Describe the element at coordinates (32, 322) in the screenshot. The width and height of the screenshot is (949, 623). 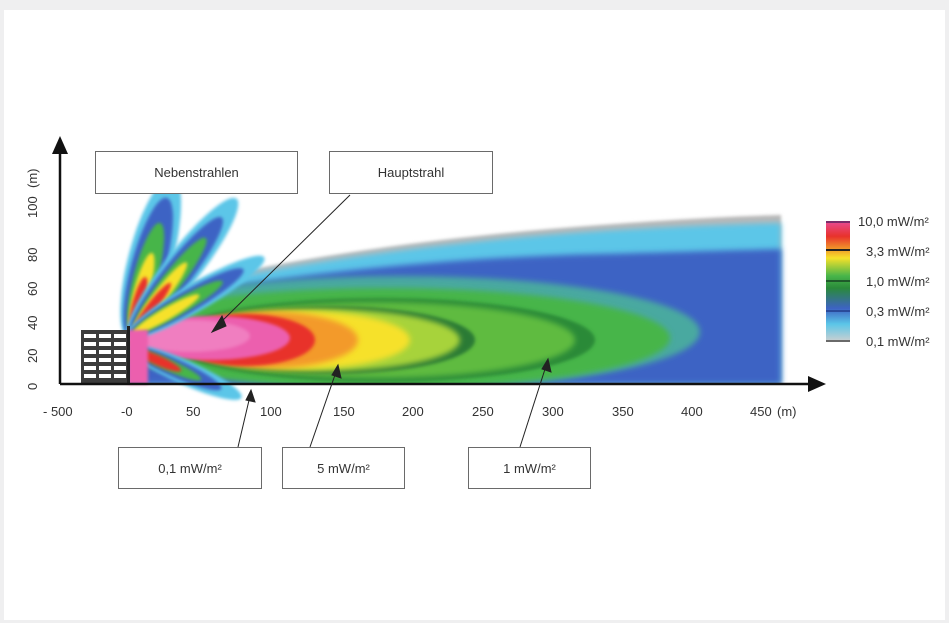
I see `y-tick: 40` at that location.